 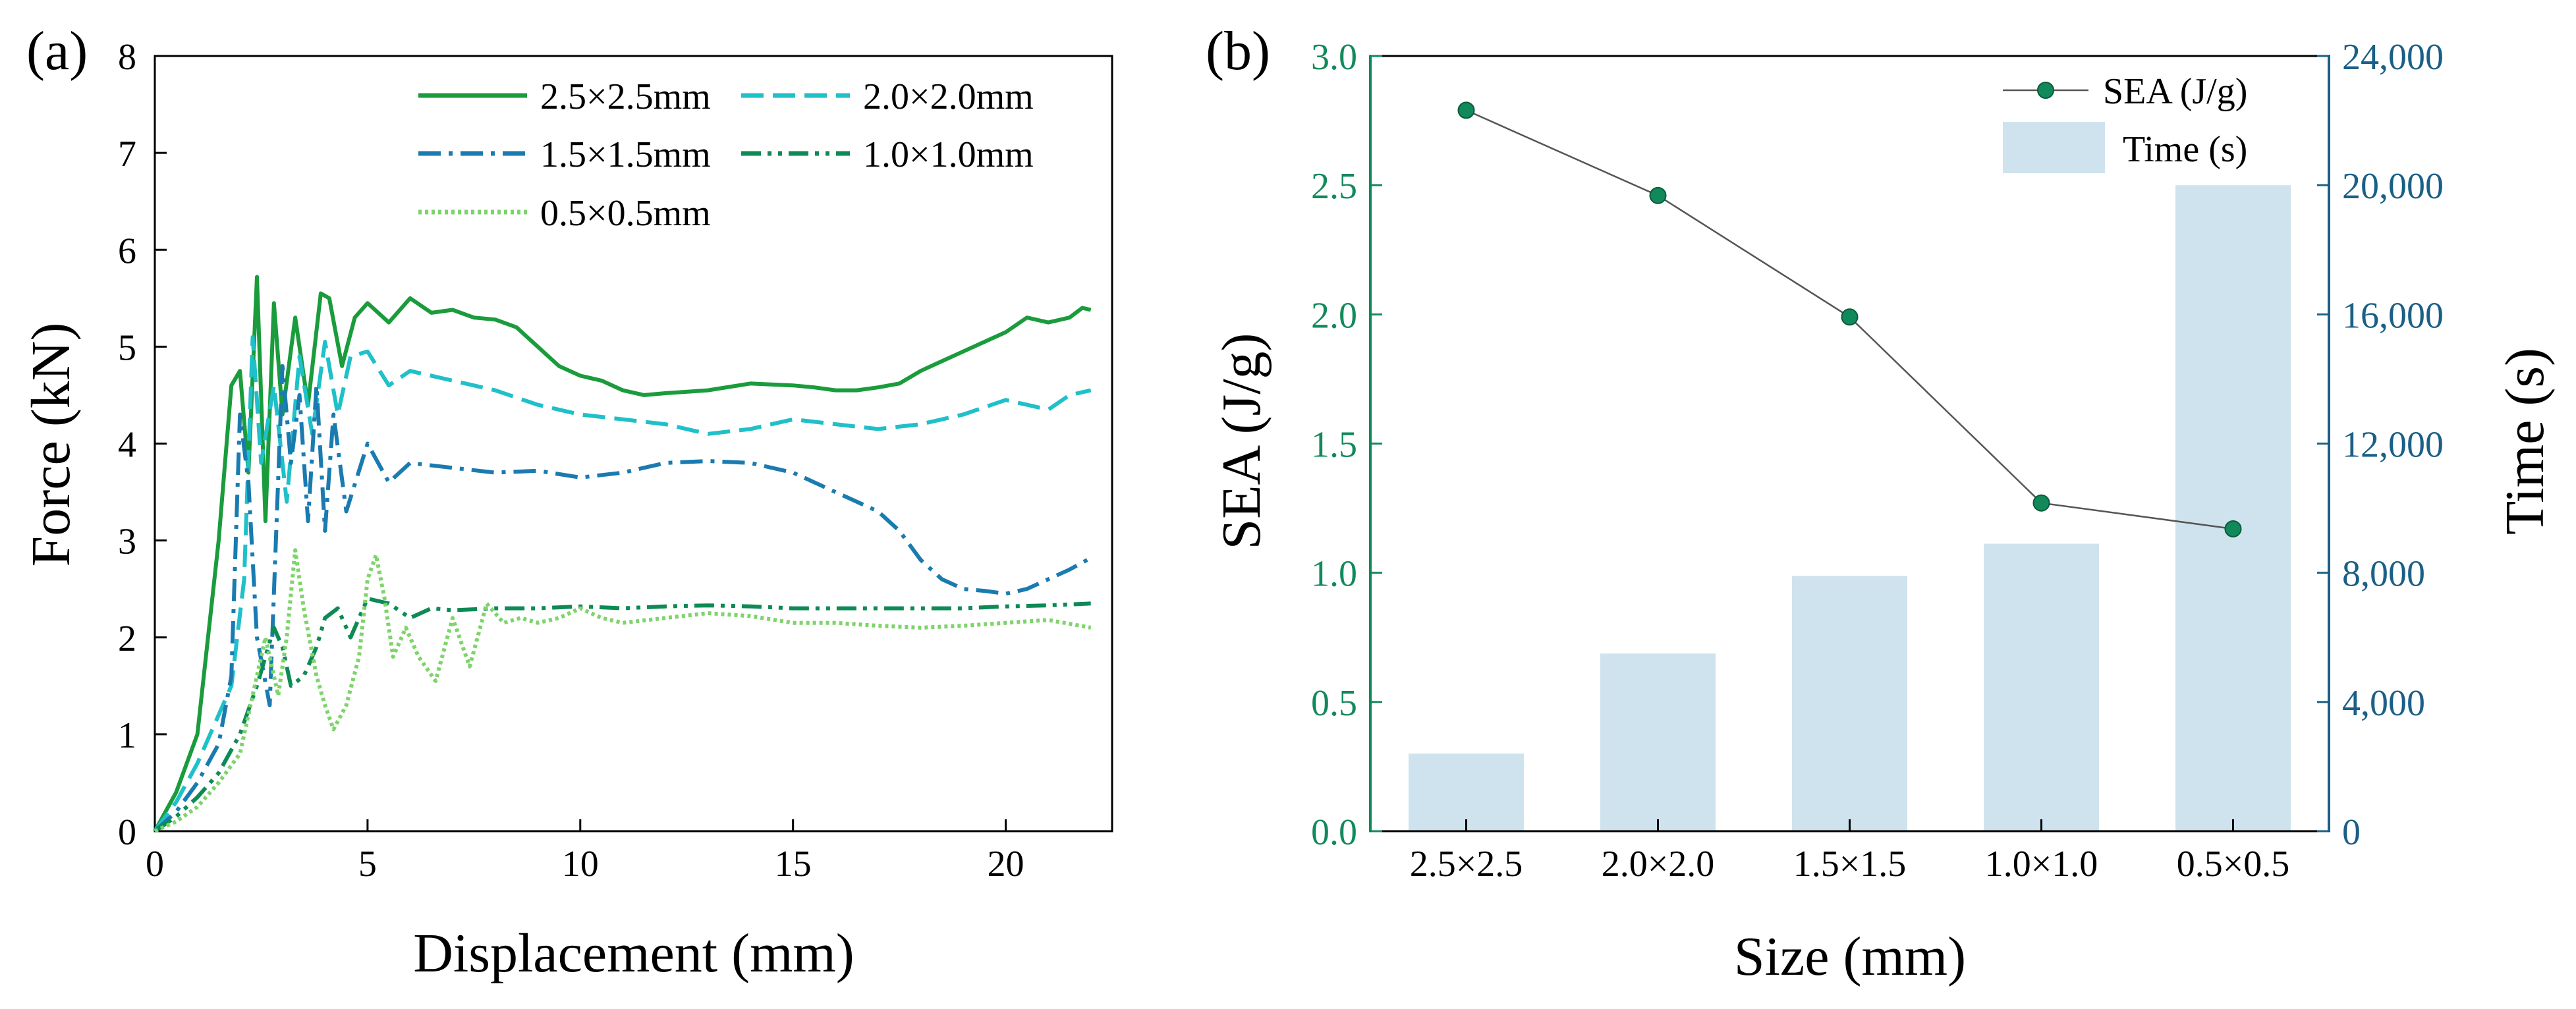 What do you see at coordinates (57, 51) in the screenshot?
I see `panel-a-label: (a)` at bounding box center [57, 51].